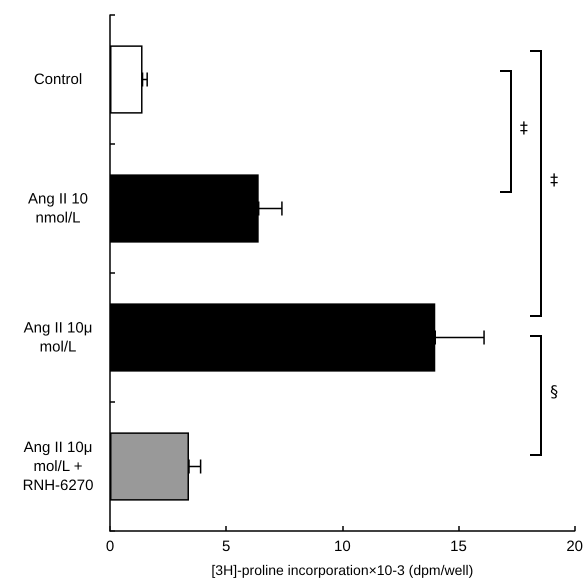 The width and height of the screenshot is (586, 582). I want to click on x-tick-label: 20, so click(574, 546).